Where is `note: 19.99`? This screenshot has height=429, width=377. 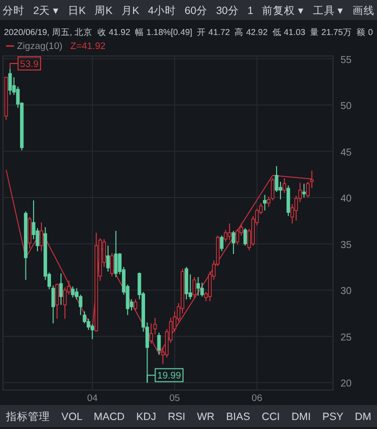
note: 19.99 is located at coordinates (165, 376).